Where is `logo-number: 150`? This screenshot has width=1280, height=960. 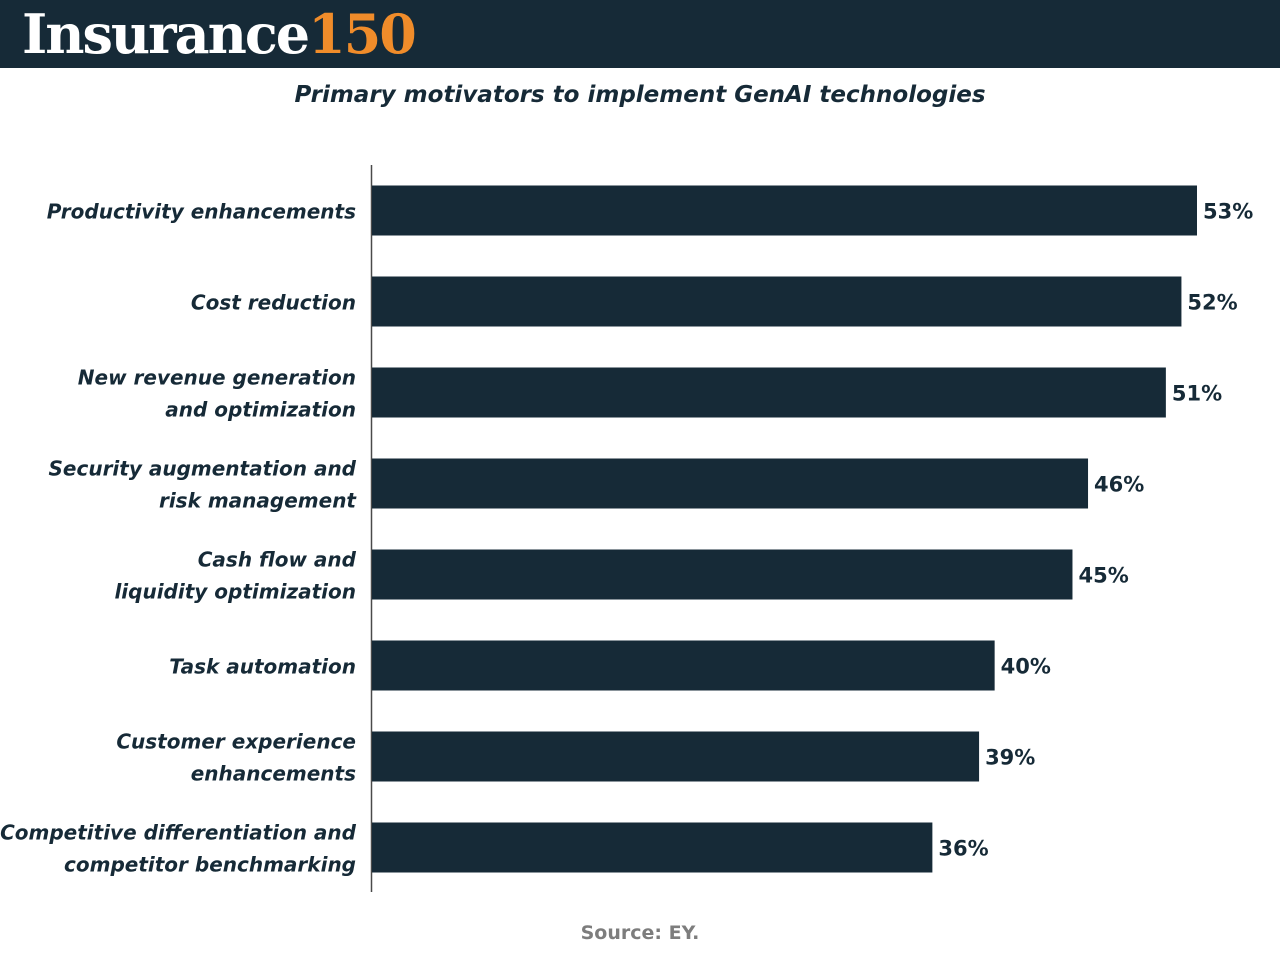 logo-number: 150 is located at coordinates (362, 34).